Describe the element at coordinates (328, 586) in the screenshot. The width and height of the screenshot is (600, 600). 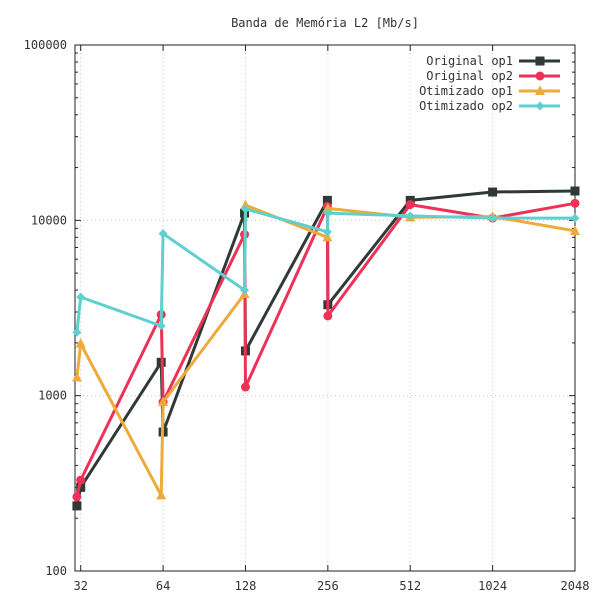
I see `x-tick-label: 256` at that location.